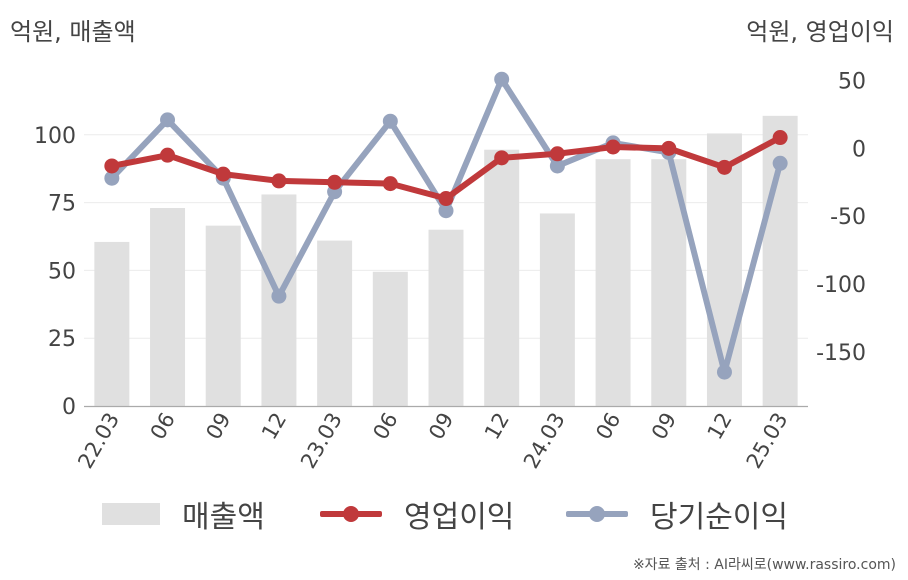 The image size is (908, 580). What do you see at coordinates (62, 339) in the screenshot?
I see `left-tick-label: 25` at bounding box center [62, 339].